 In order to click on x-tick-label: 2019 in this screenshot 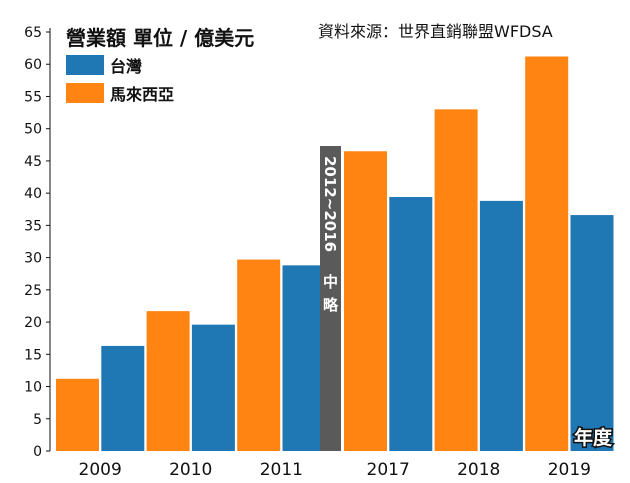, I will do `click(569, 470)`.